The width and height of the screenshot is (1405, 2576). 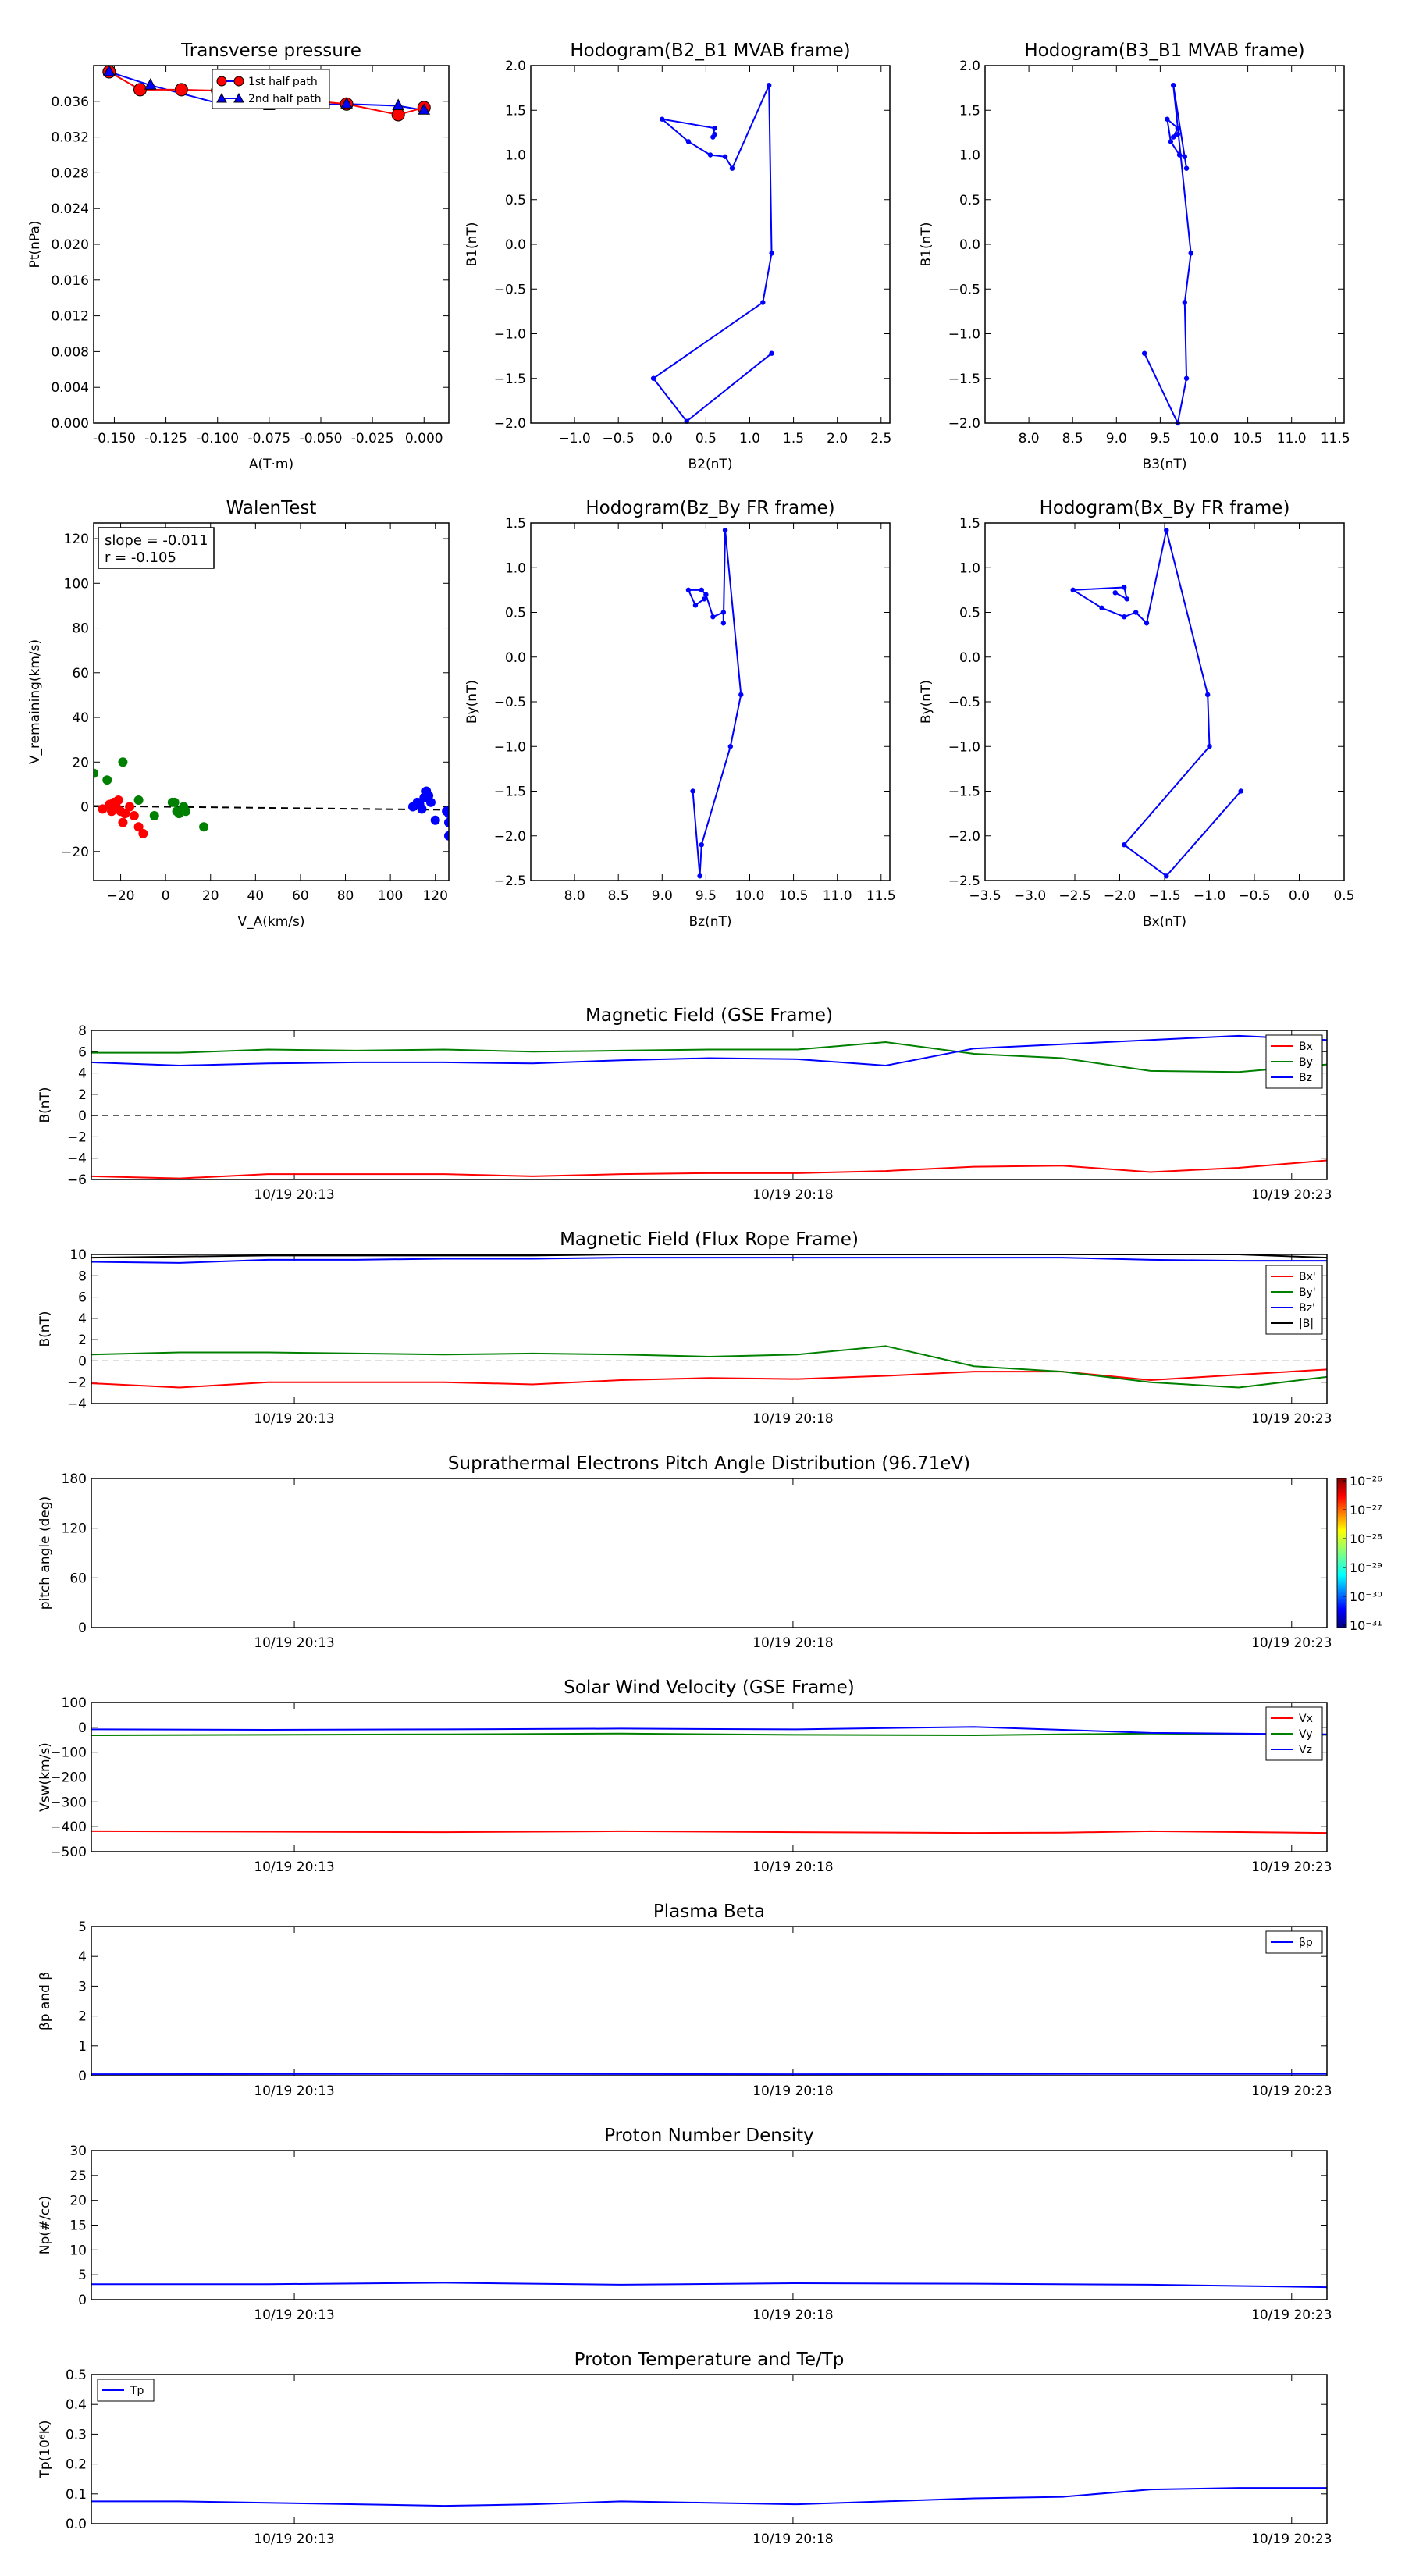 What do you see at coordinates (45, 2225) in the screenshot?
I see `y-axis-label: Np(#/cc)` at bounding box center [45, 2225].